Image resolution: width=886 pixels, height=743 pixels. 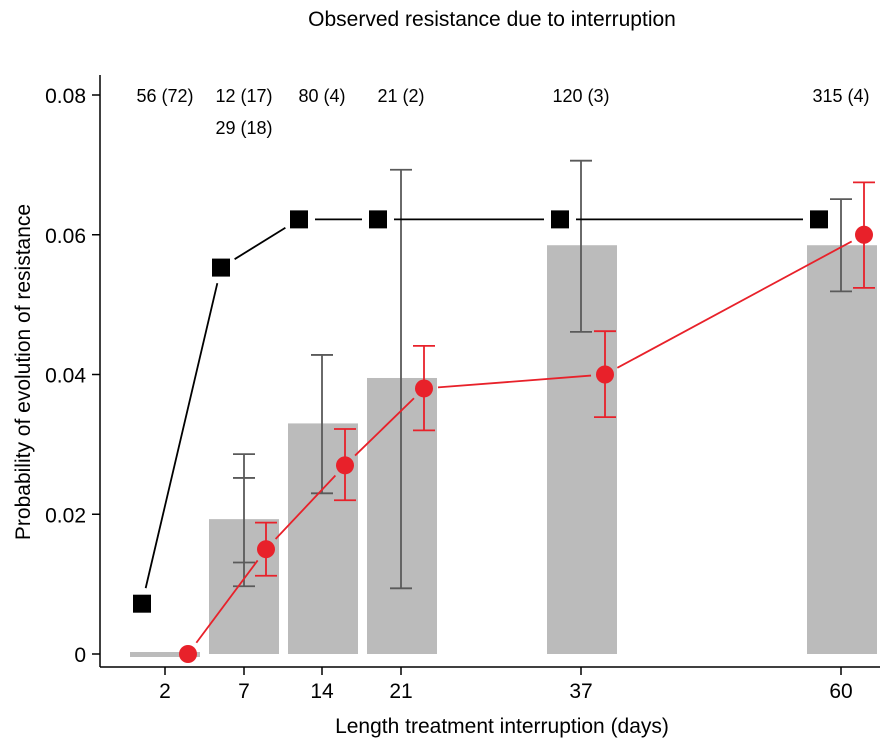 What do you see at coordinates (400, 691) in the screenshot?
I see `x-tick-label: 21` at bounding box center [400, 691].